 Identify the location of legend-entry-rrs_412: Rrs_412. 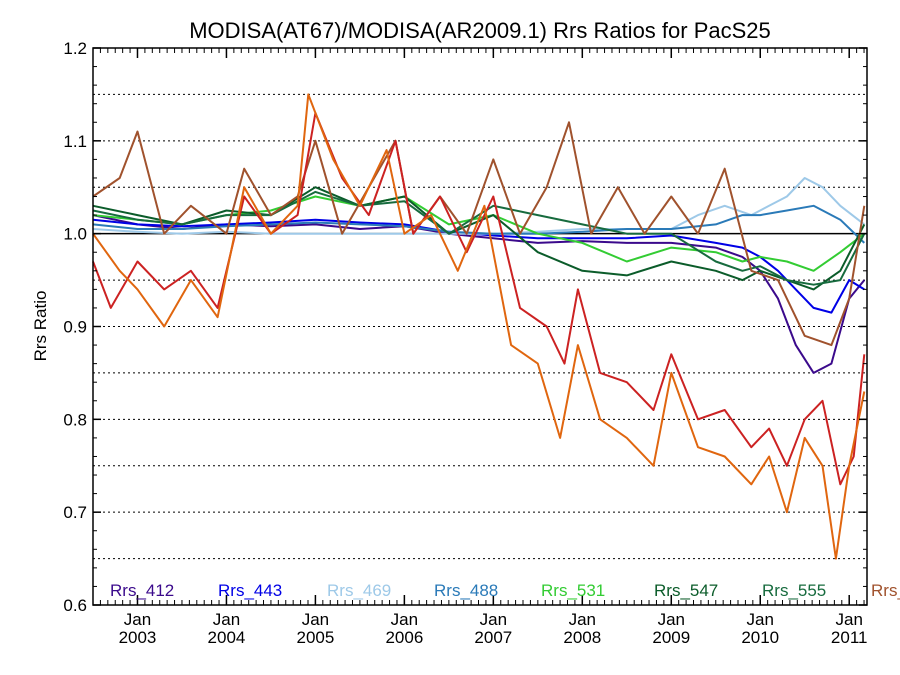
(142, 590).